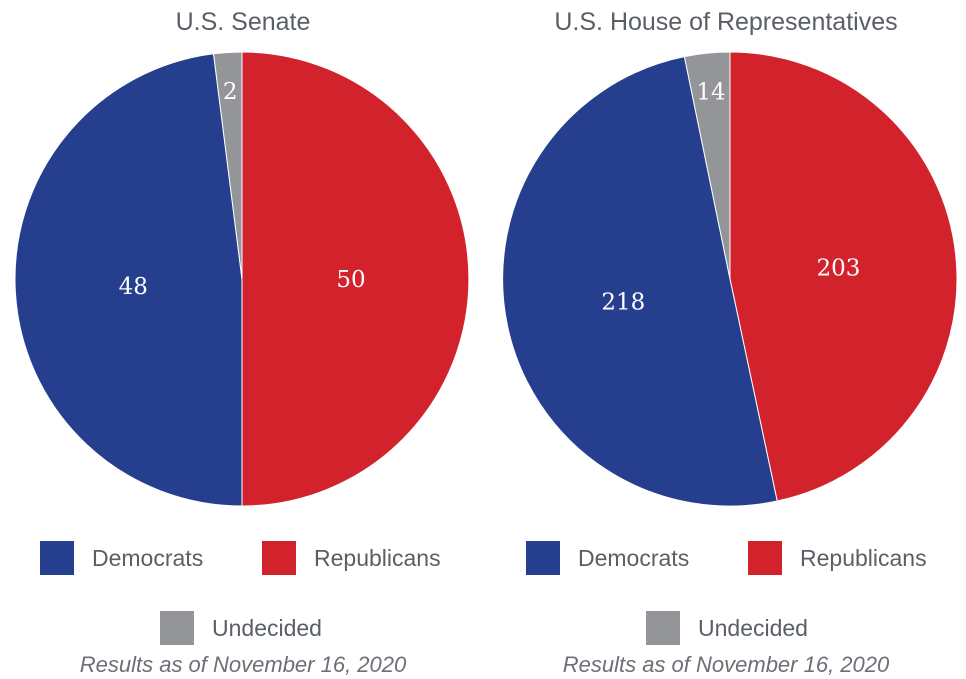  I want to click on slice-label-democrats: 48, so click(133, 287).